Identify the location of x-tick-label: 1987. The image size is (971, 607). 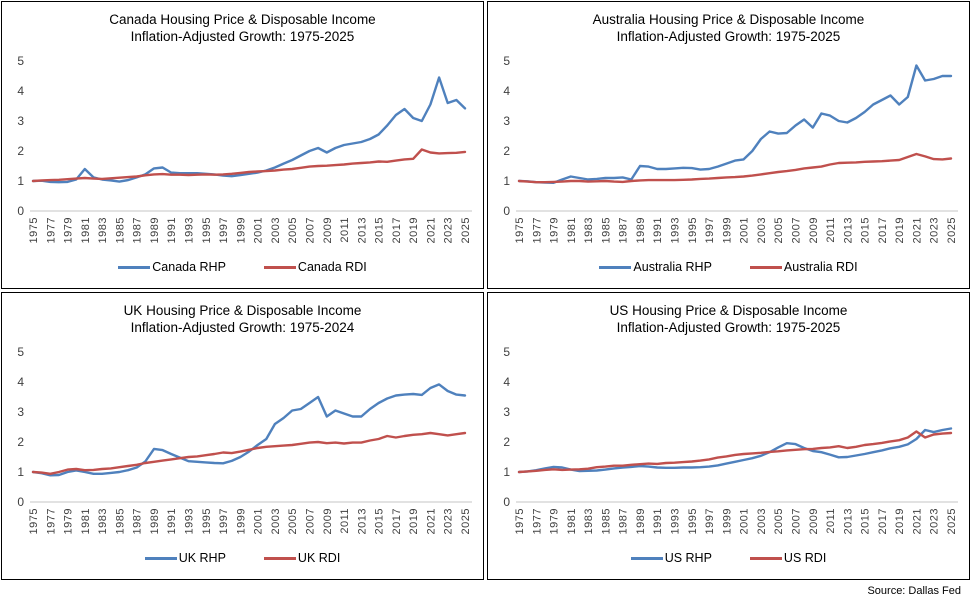
(624, 230).